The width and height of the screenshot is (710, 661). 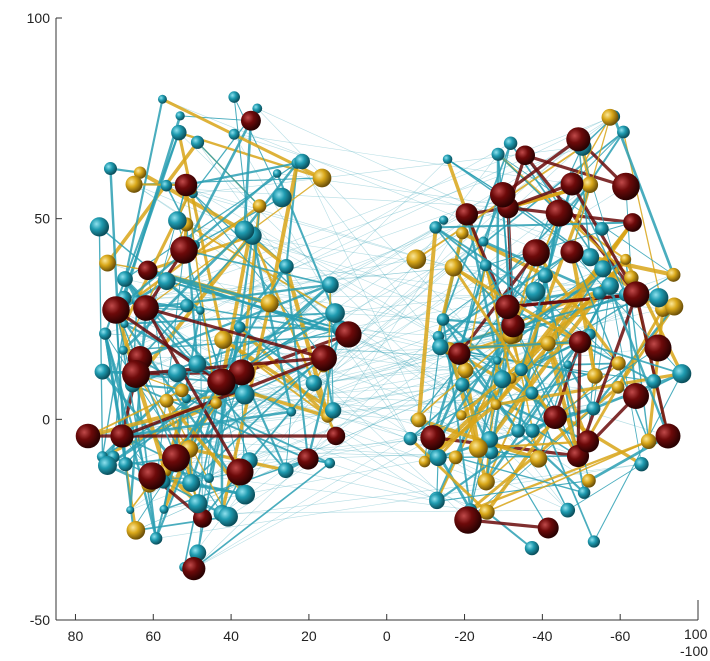 What do you see at coordinates (46, 419) in the screenshot?
I see `y-tick-label: 0` at bounding box center [46, 419].